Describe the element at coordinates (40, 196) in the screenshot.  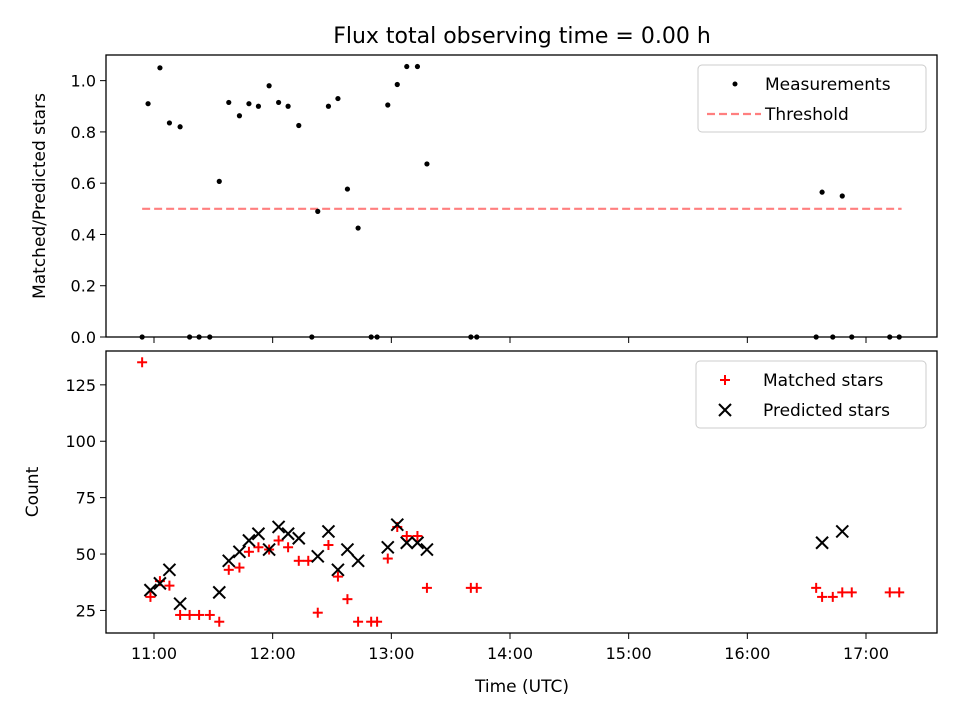
I see `top-y-axis-label: Matched/Predicted stars` at that location.